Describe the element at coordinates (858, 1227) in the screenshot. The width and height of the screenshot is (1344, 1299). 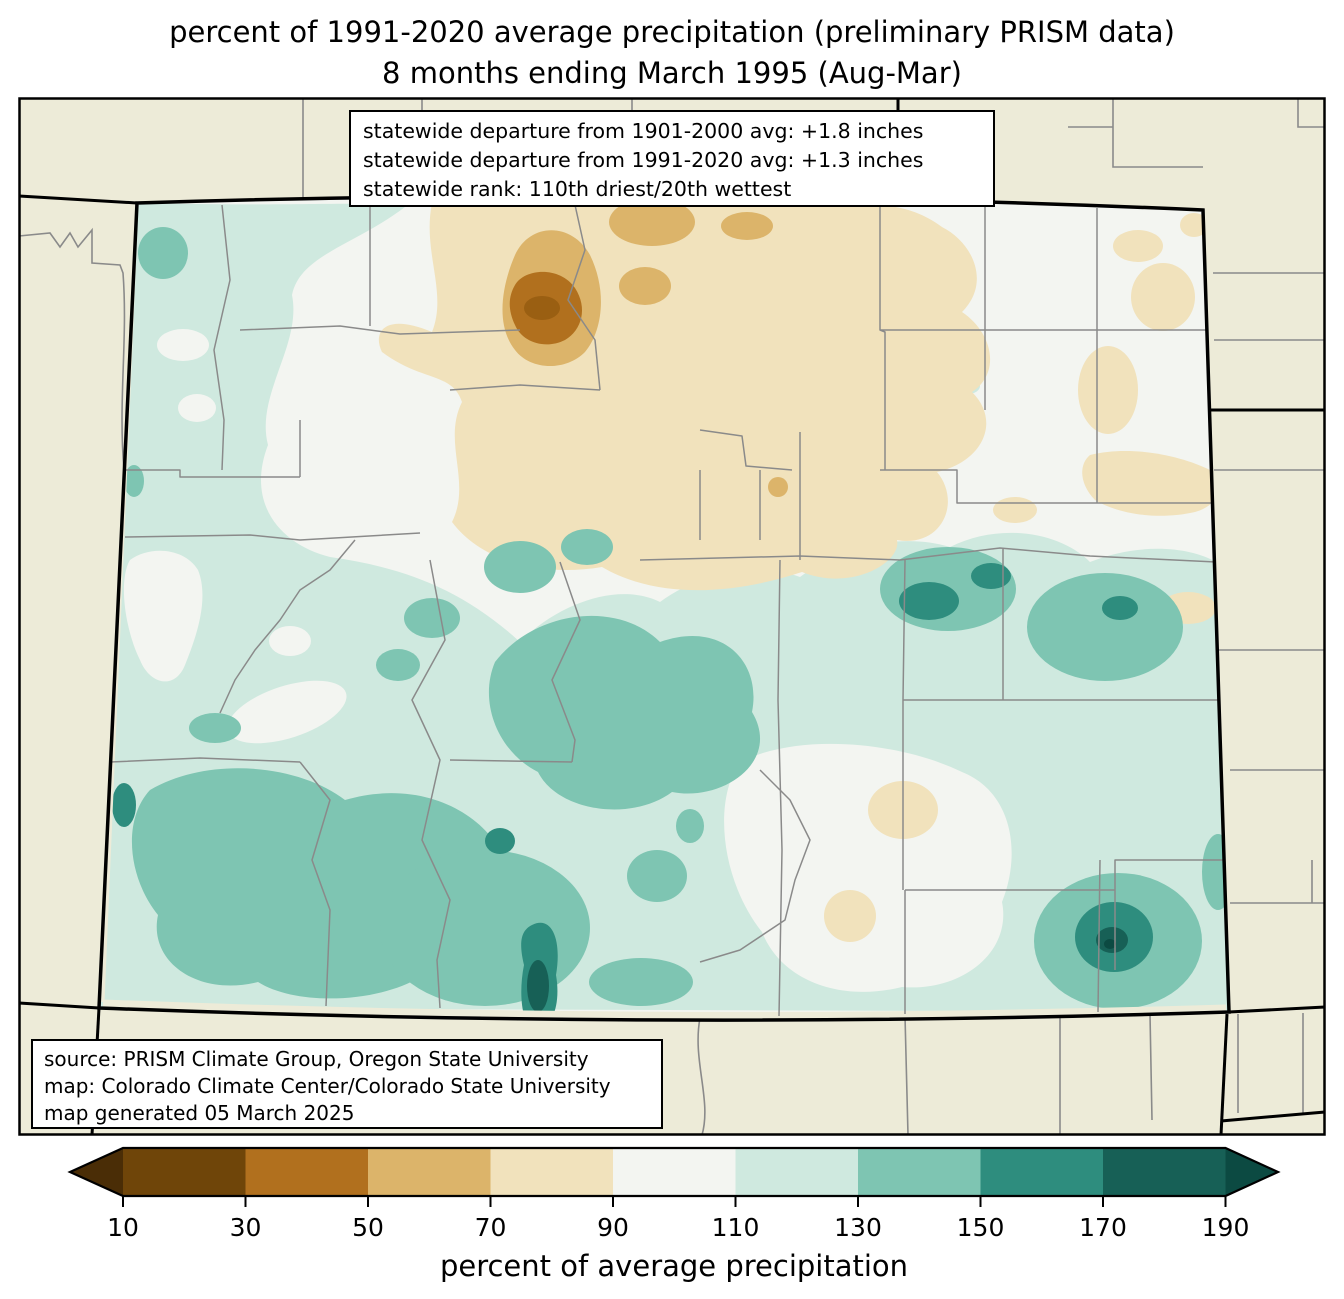
I see `tick-label: 130` at that location.